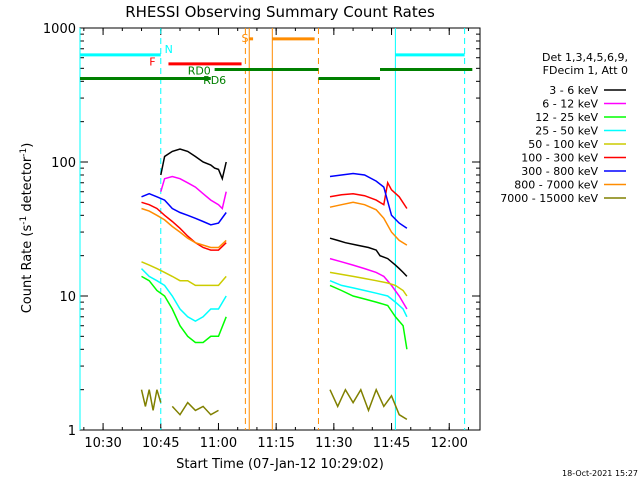 This screenshot has width=640, height=480. Describe the element at coordinates (563, 144) in the screenshot. I see `legend-label: 50 - 100 keV` at that location.